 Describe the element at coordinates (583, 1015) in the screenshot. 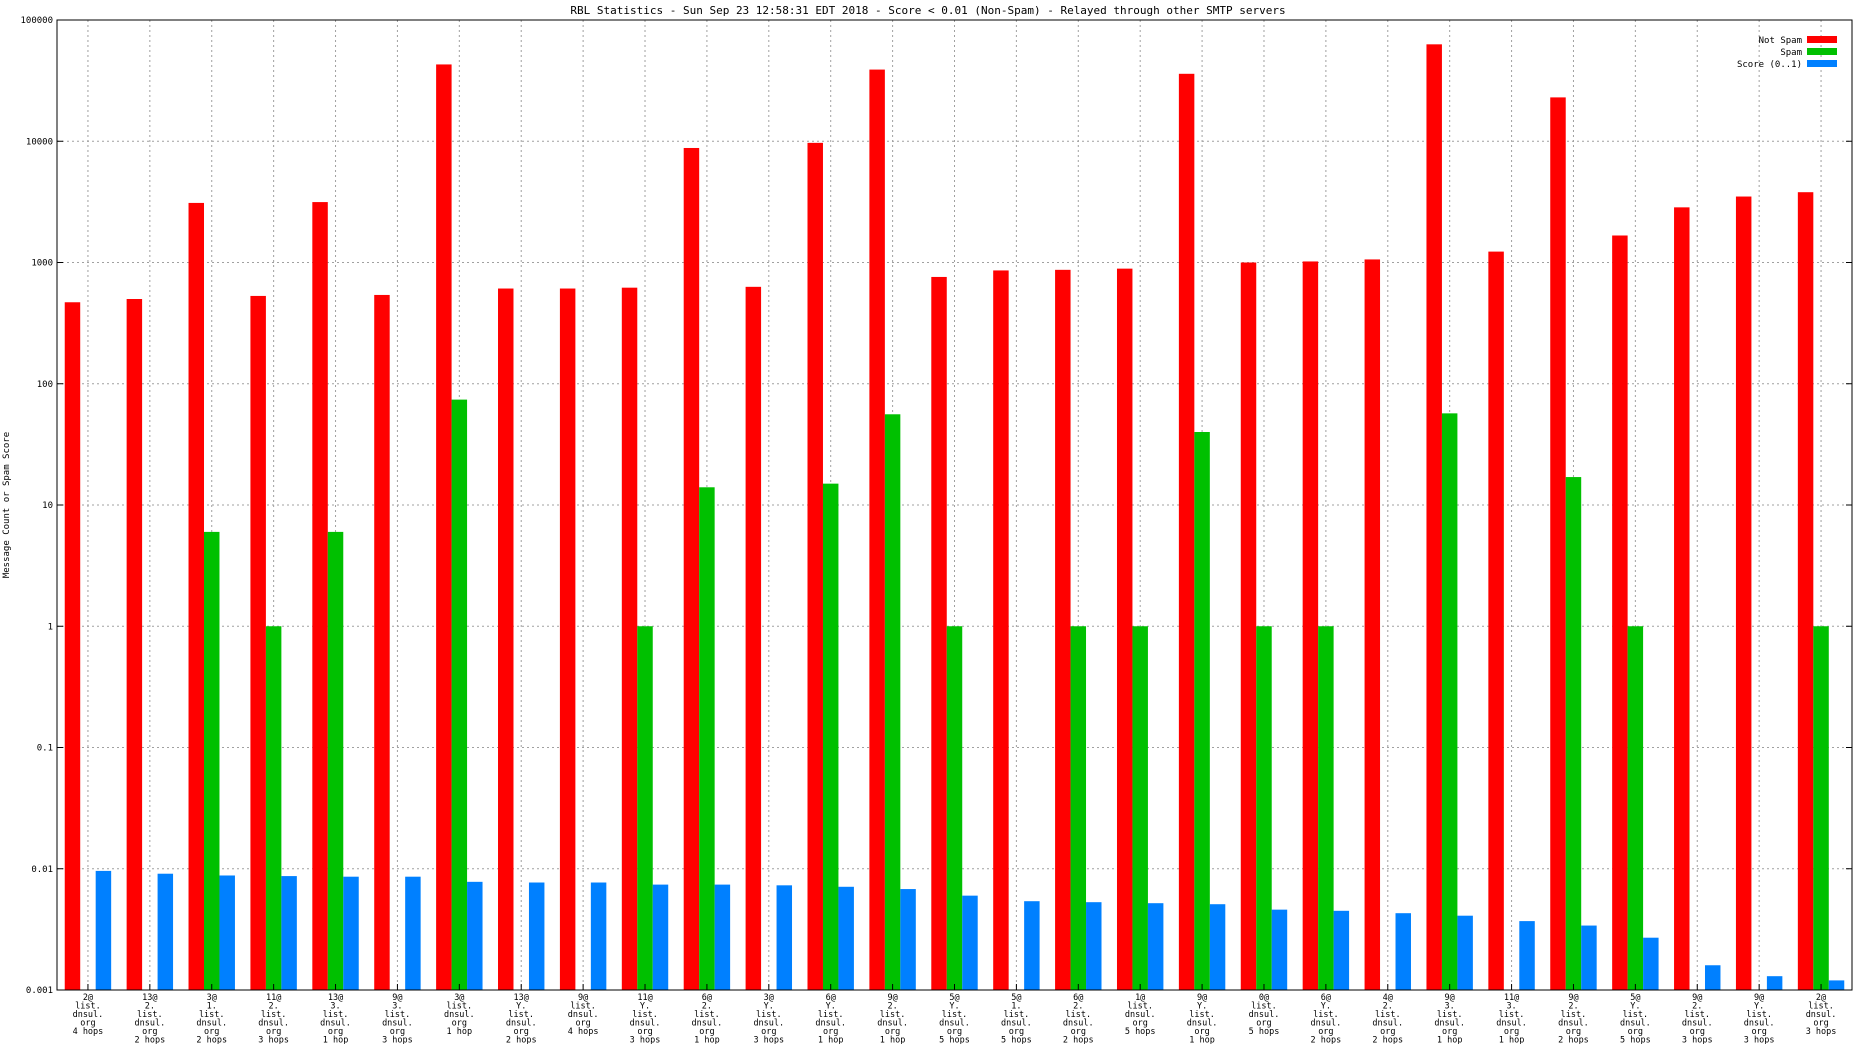

I see `x-tick-label: 9@ list. dnsul. org 4 hops` at that location.